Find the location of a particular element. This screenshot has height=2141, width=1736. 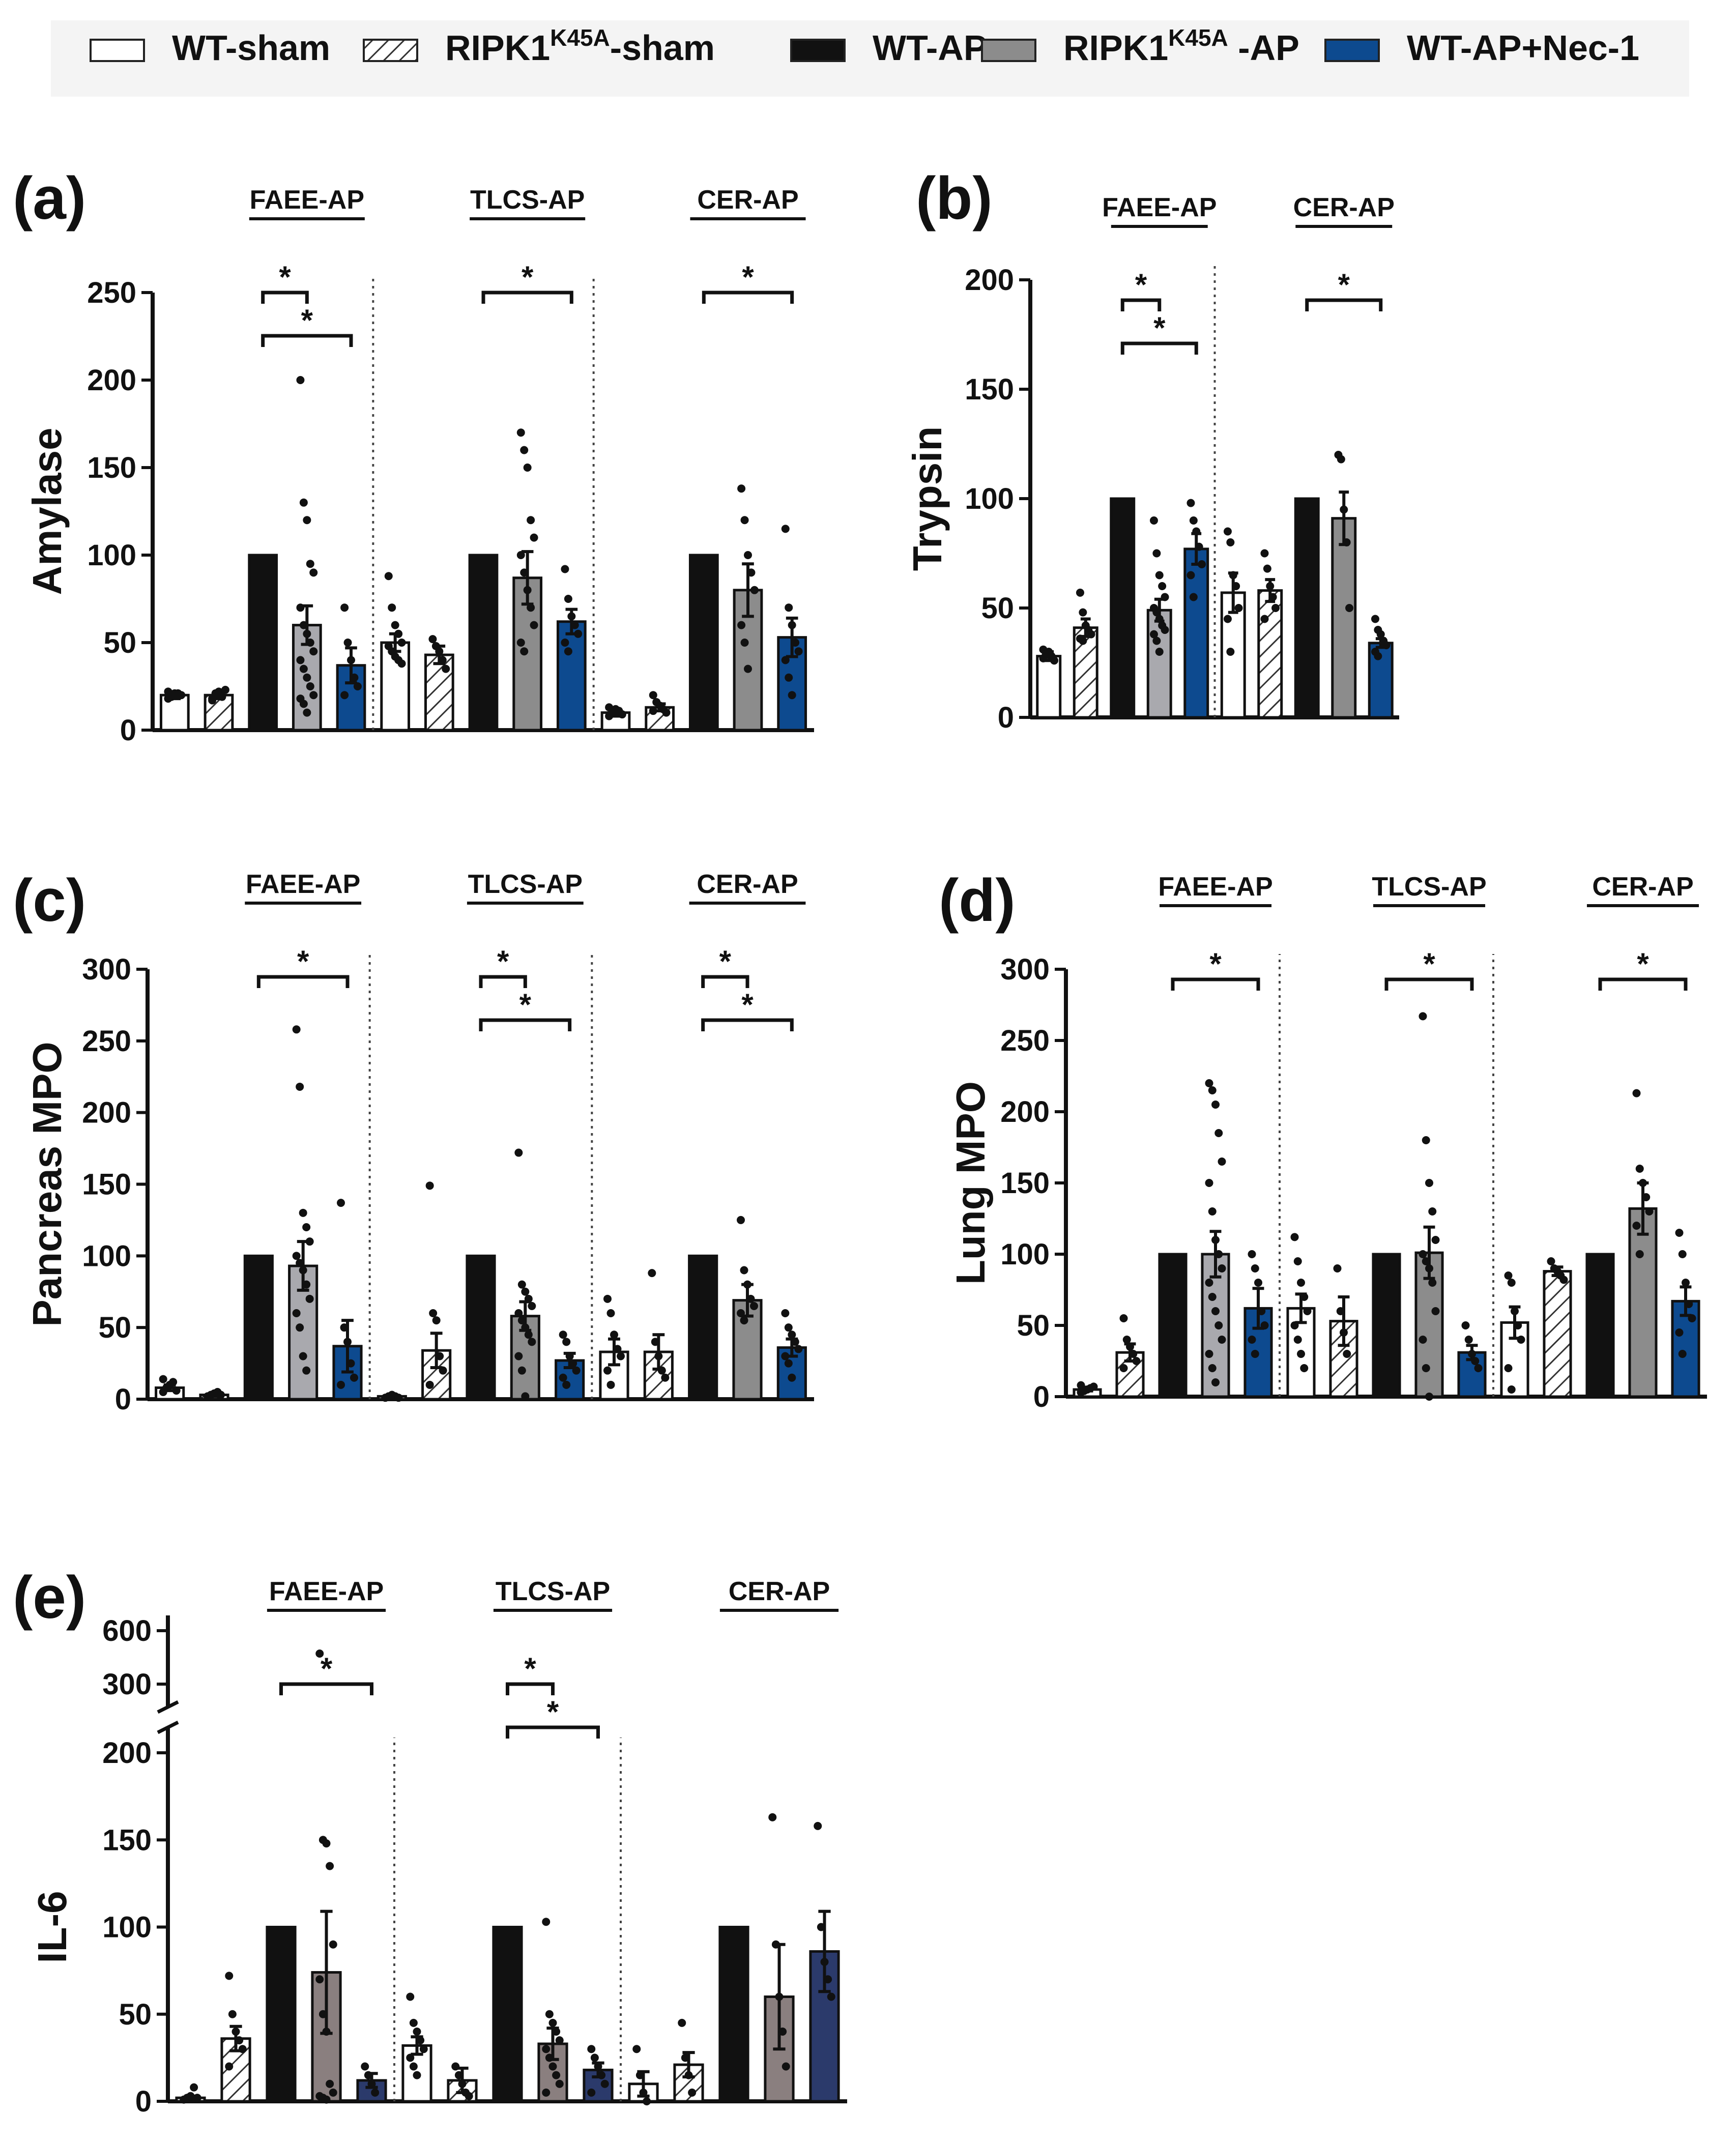

group-e-0: FAEE-AP * is located at coordinates (285, 1840).